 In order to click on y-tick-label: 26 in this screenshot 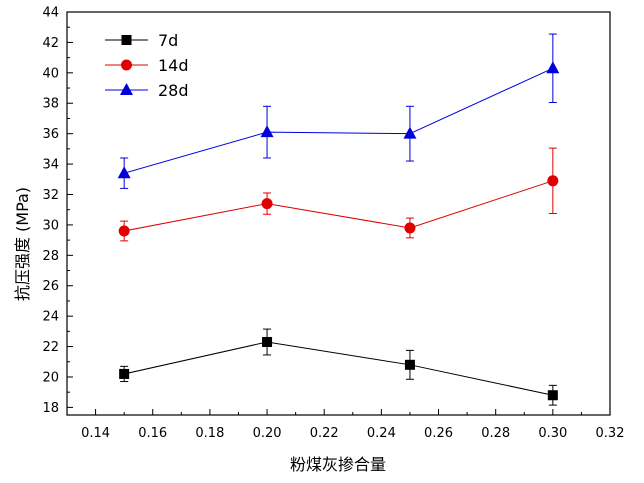, I will do `click(50, 286)`.